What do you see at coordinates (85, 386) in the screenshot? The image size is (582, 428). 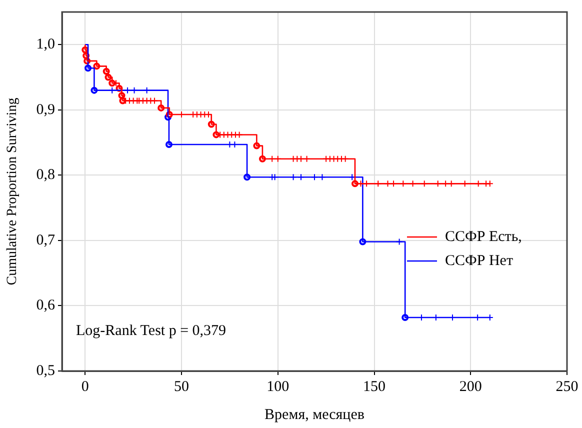 I see `x-tick-label: 0` at bounding box center [85, 386].